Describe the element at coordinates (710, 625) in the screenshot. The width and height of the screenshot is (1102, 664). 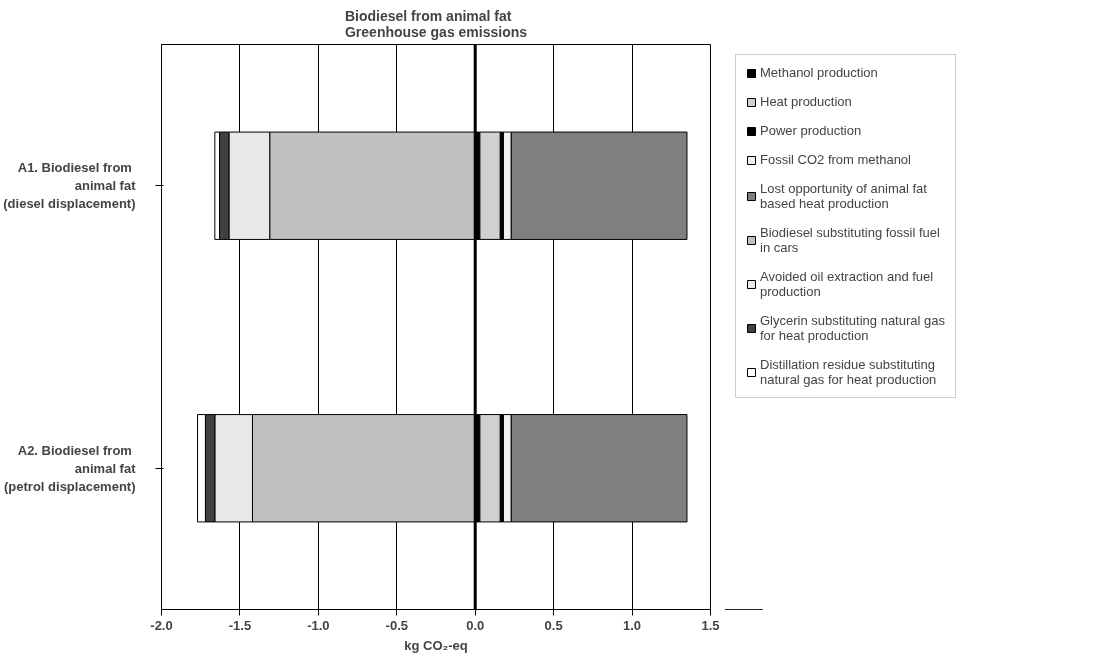
I see `x-tick-label: 1.5` at that location.